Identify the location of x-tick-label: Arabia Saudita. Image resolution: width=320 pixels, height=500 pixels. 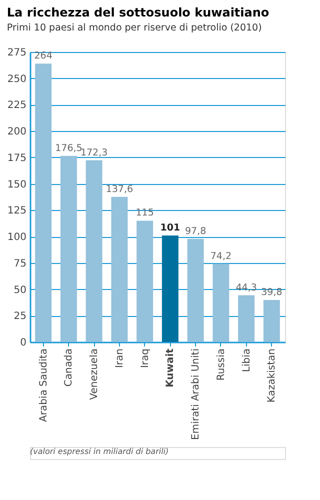
(44, 385).